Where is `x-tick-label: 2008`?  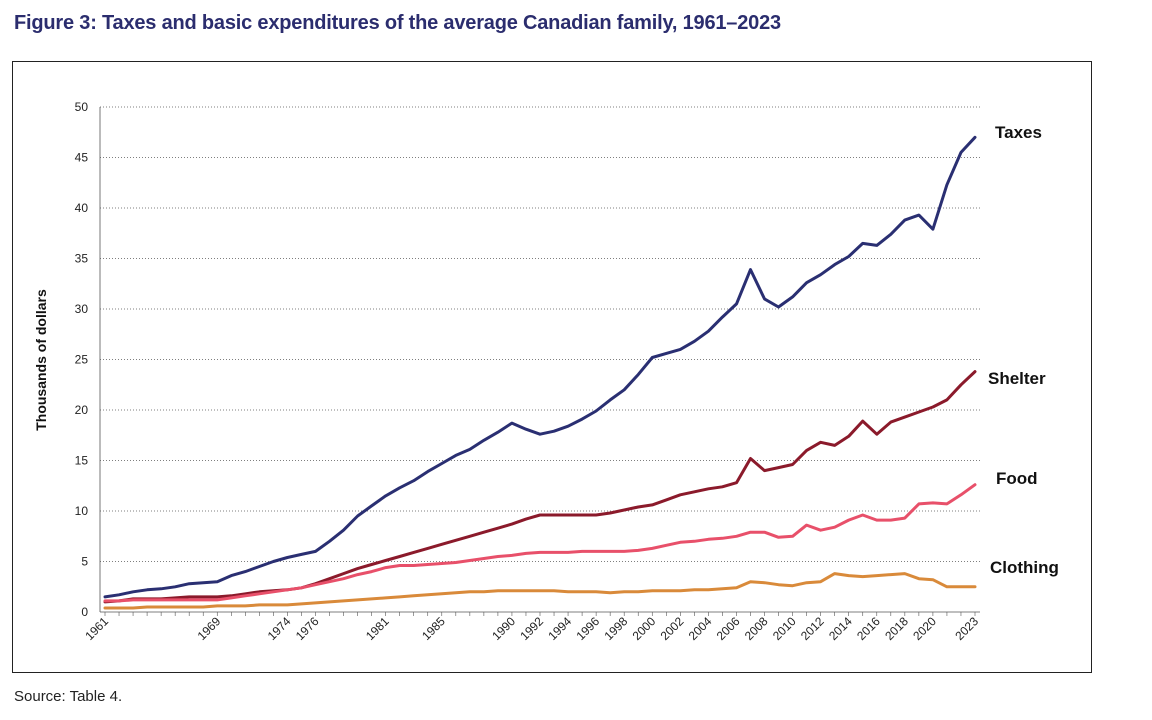
x-tick-label: 2008 is located at coordinates (756, 628).